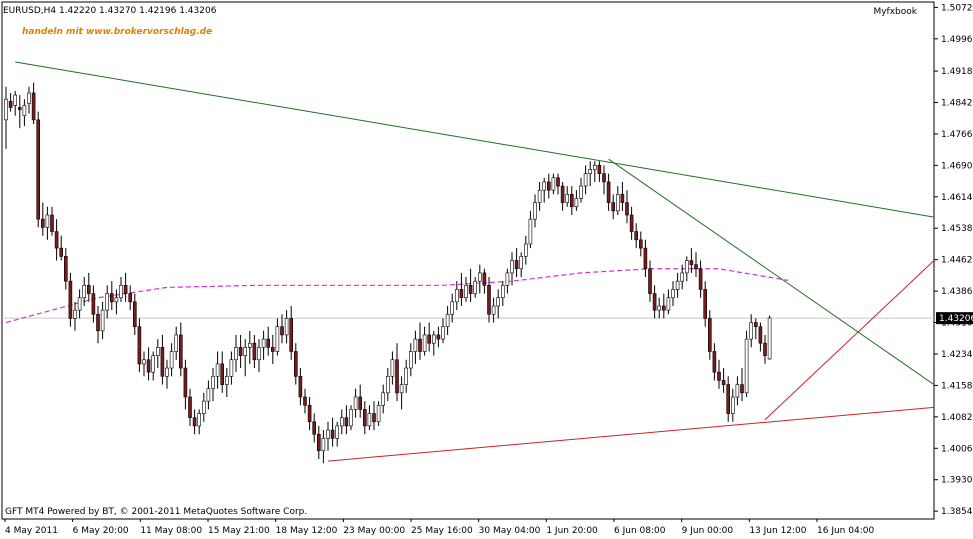  I want to click on x-tick-label: 25 May 16:00, so click(442, 531).